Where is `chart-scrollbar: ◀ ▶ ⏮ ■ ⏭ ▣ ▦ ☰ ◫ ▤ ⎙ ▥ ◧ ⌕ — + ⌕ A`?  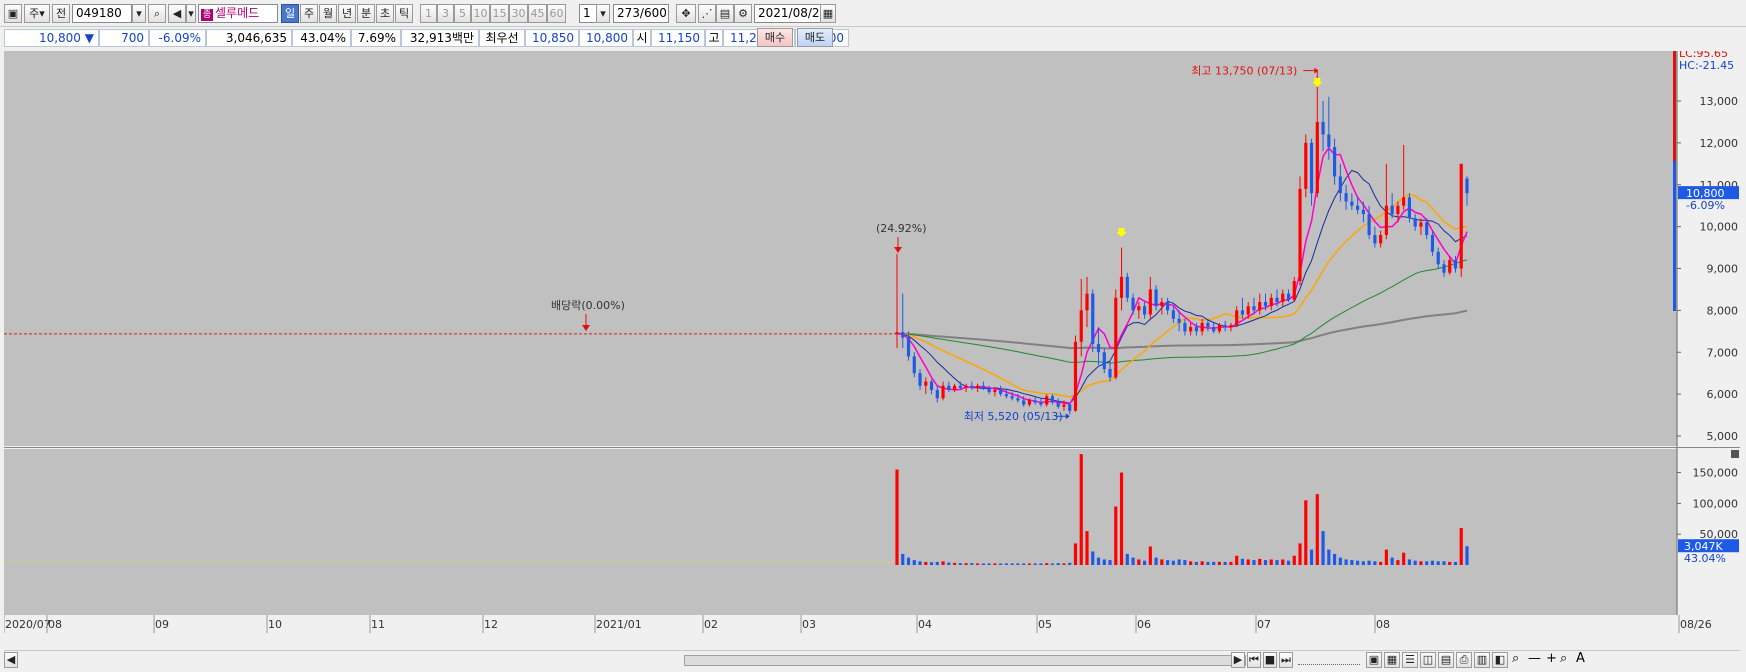
chart-scrollbar: ◀ ▶ ⏮ ■ ⏭ ▣ ▦ ☰ ◫ ▤ ⎙ ▥ ◧ ⌕ — + ⌕ A is located at coordinates (872, 659).